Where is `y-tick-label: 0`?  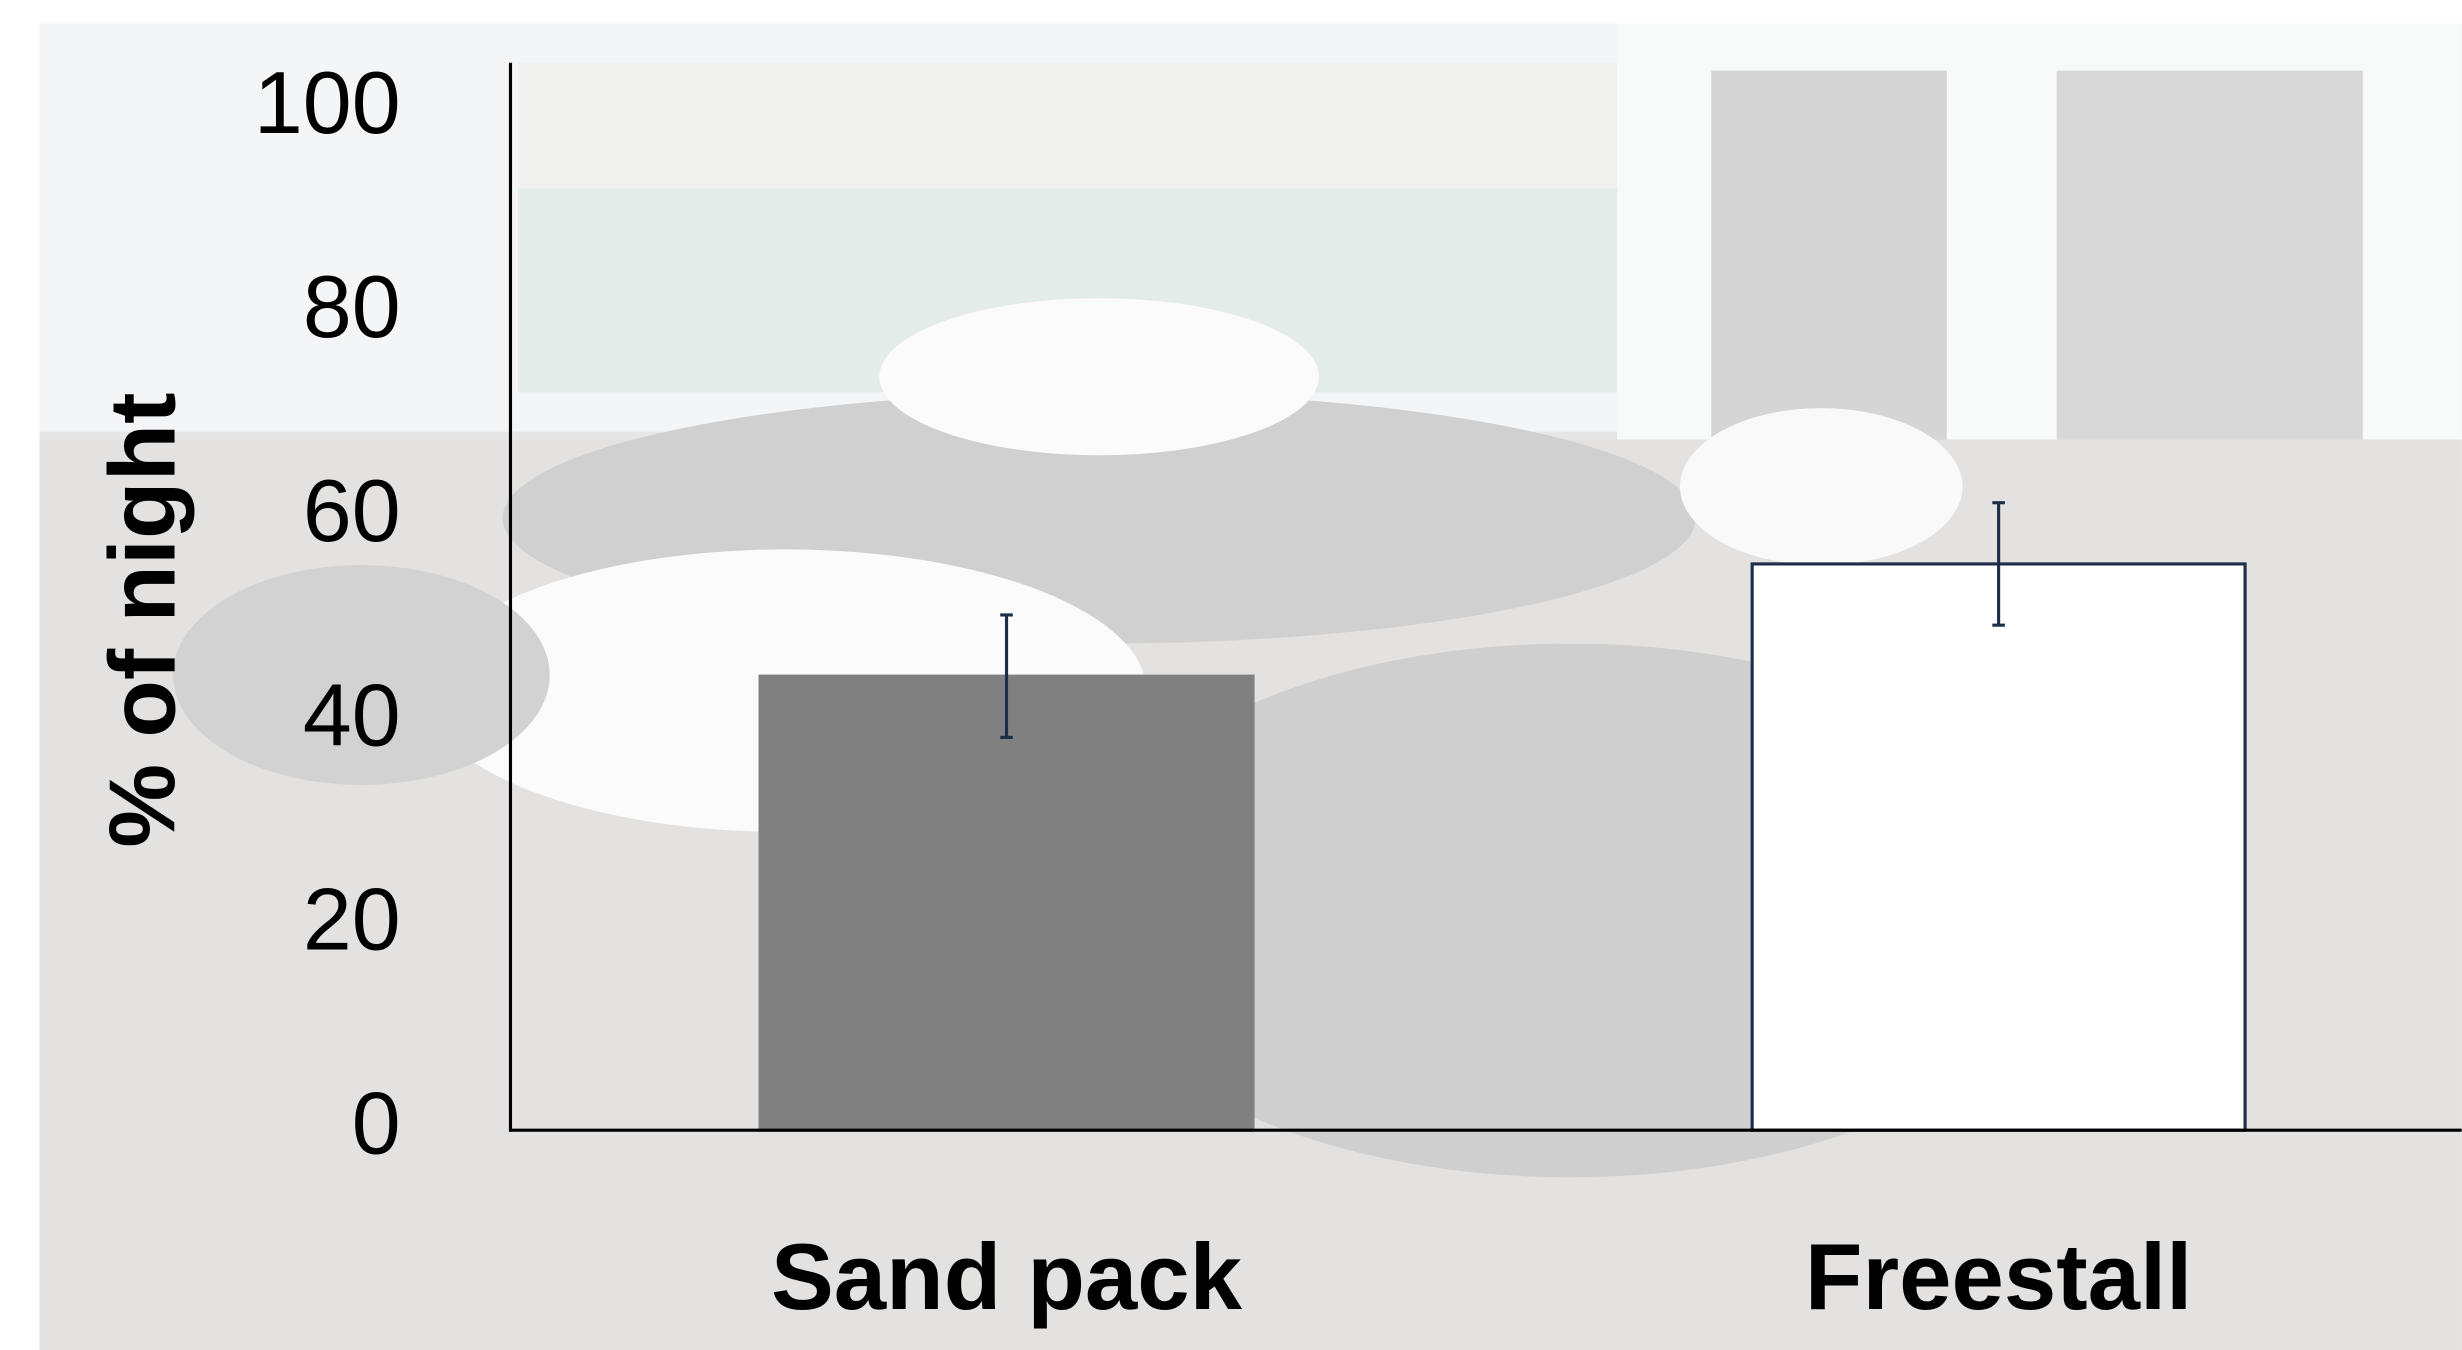
y-tick-label: 0 is located at coordinates (376, 1122).